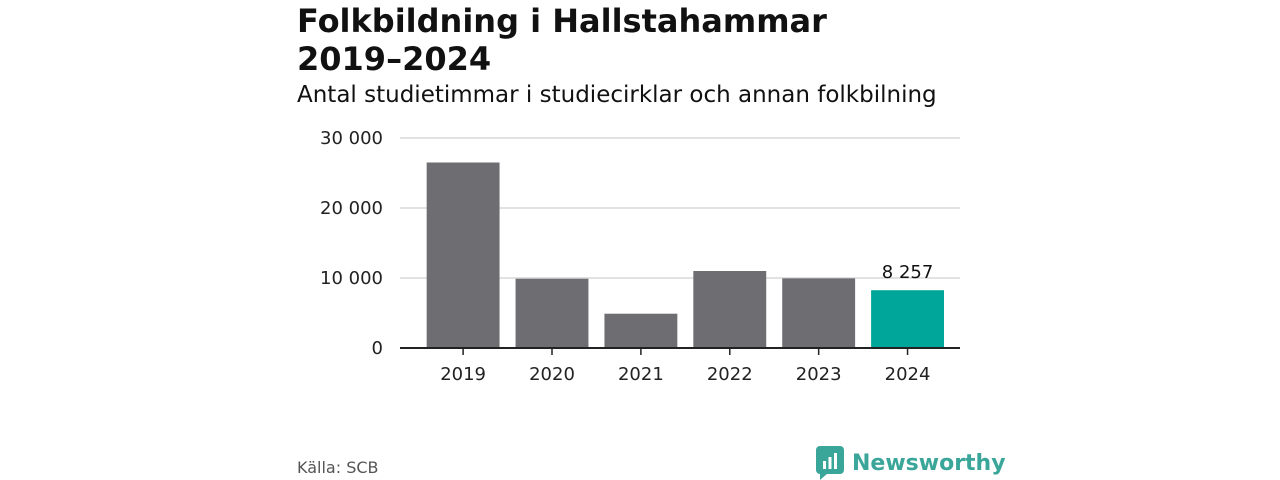 The height and width of the screenshot is (480, 1280). Describe the element at coordinates (338, 467) in the screenshot. I see `source-note: Källa: SCB` at that location.